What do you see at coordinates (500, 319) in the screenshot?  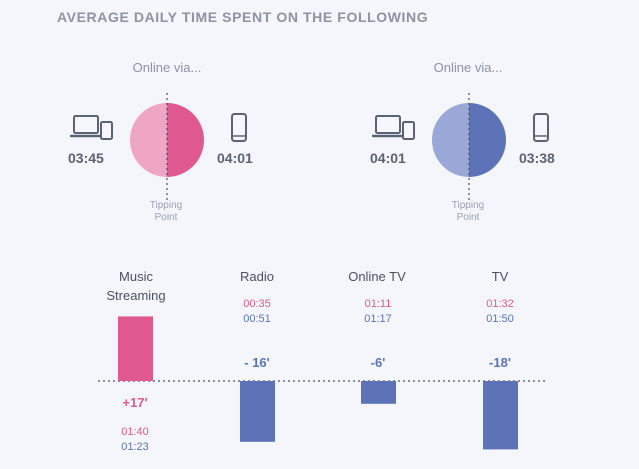 I see `time-blue-tv: 01:50` at bounding box center [500, 319].